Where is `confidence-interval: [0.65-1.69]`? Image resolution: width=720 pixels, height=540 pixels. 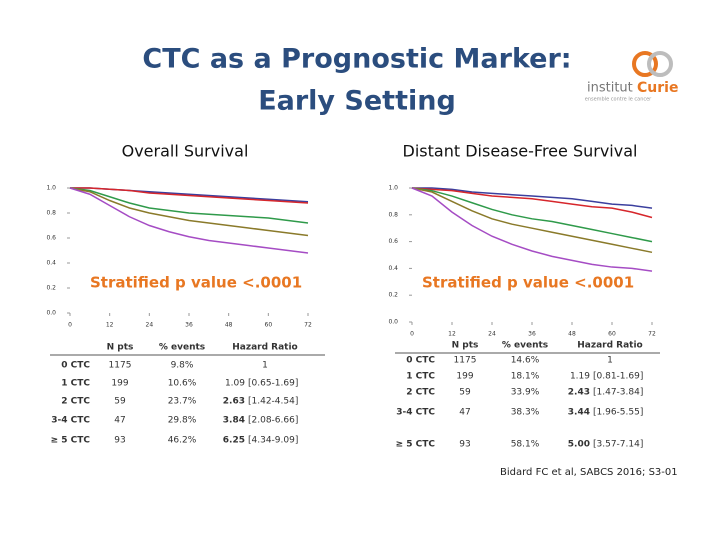
confidence-interval: [0.65-1.69] is located at coordinates (273, 384).